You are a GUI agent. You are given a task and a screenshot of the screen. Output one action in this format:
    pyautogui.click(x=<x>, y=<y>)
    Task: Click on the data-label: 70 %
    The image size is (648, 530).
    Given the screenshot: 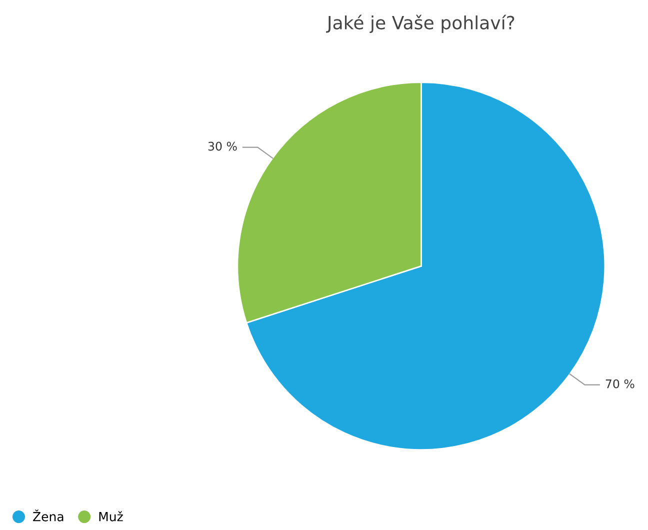 What is the action you would take?
    pyautogui.click(x=620, y=383)
    